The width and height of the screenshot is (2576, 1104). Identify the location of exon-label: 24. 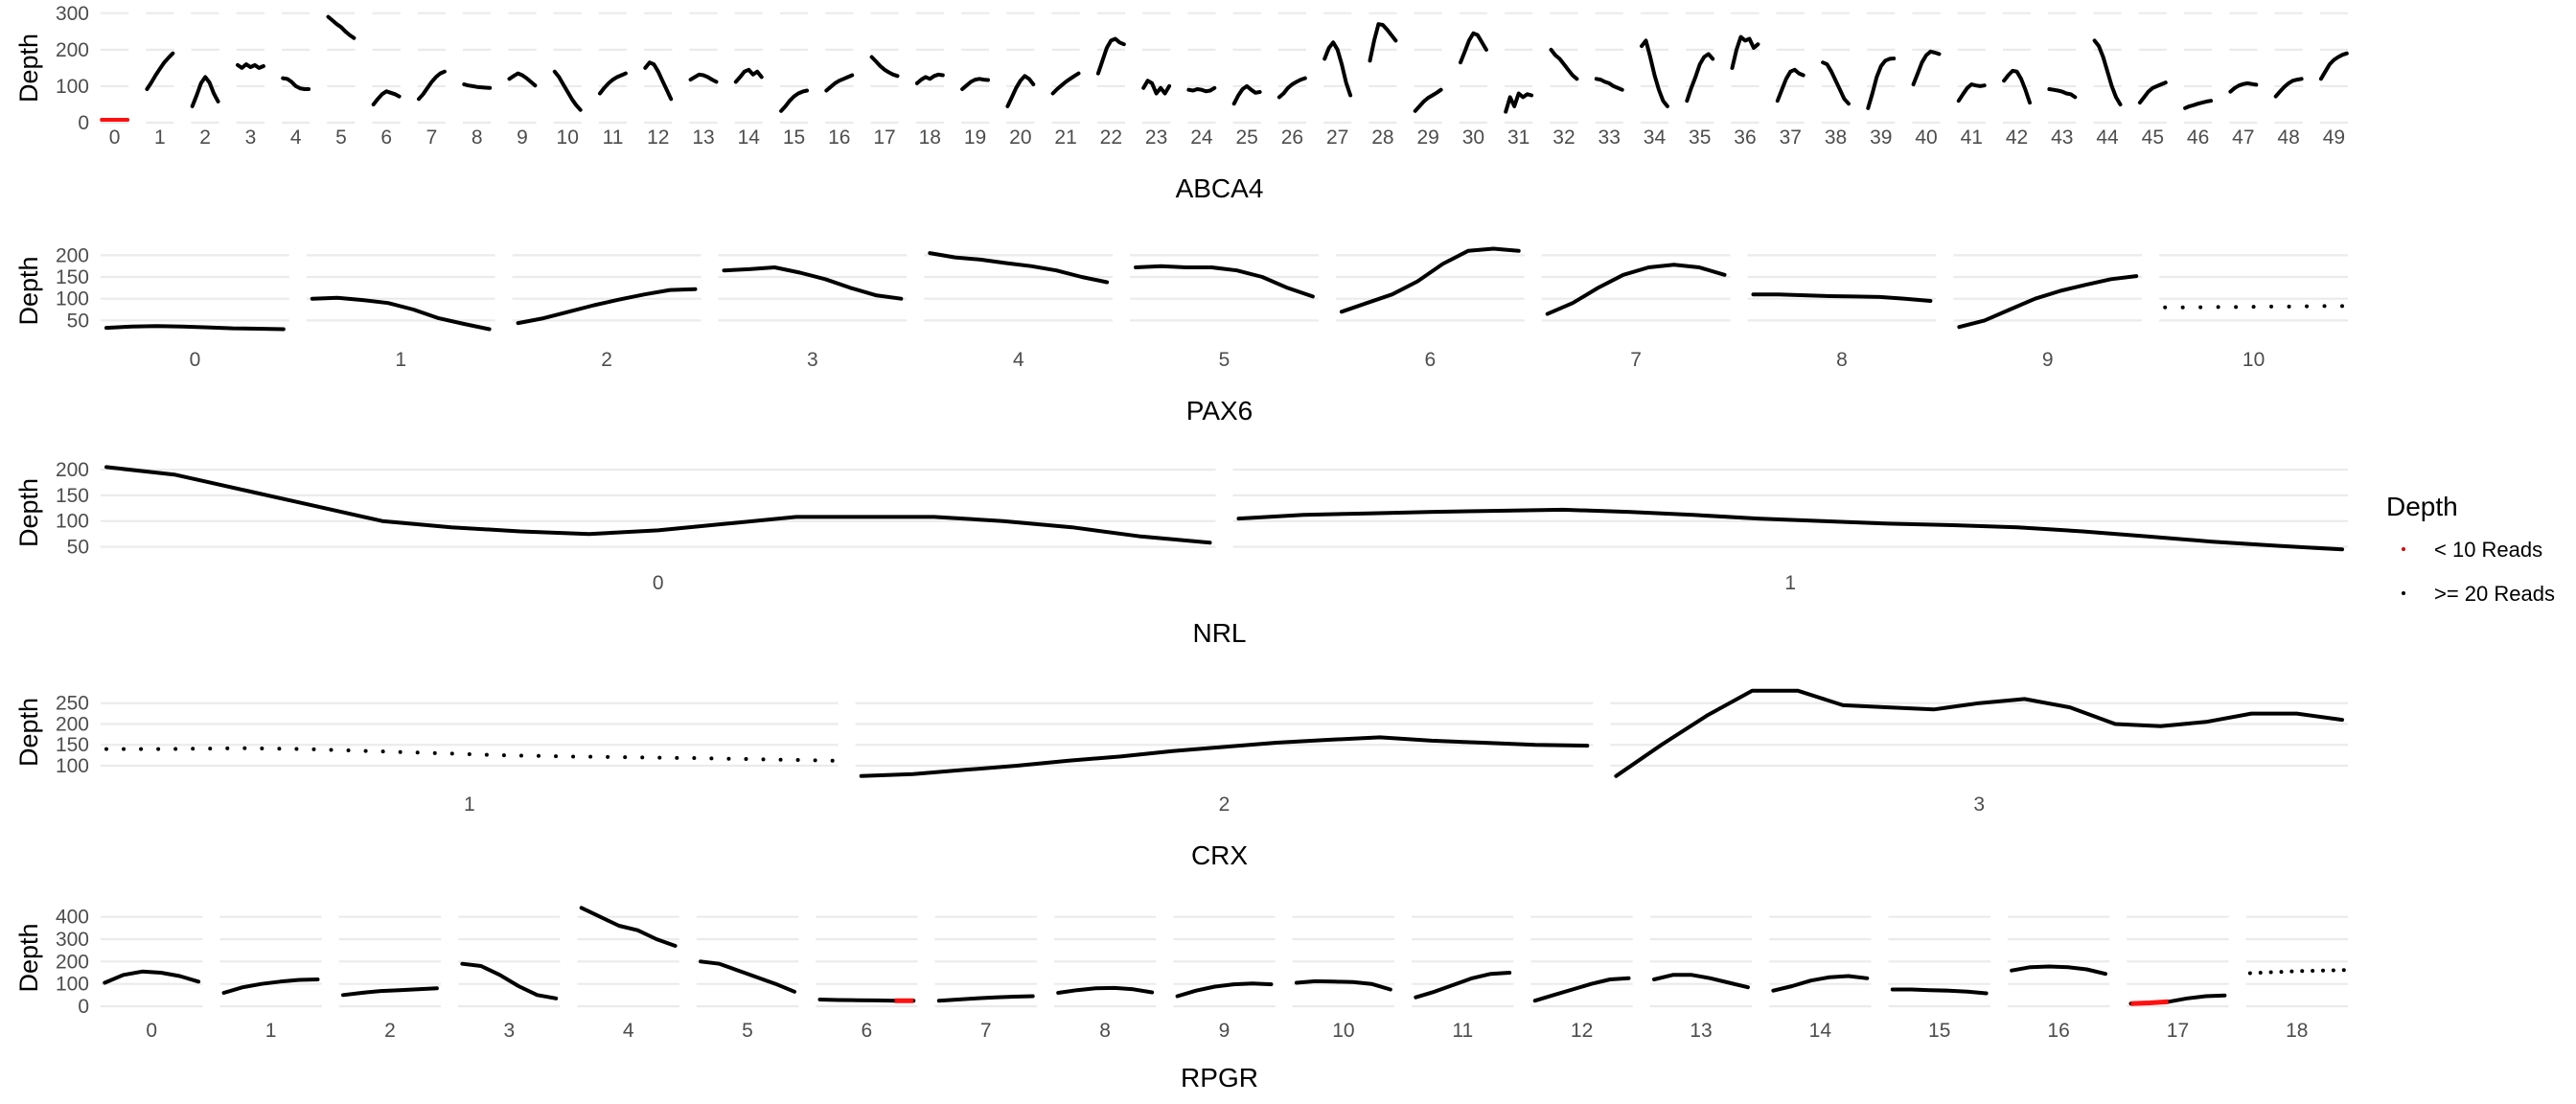
(1201, 137).